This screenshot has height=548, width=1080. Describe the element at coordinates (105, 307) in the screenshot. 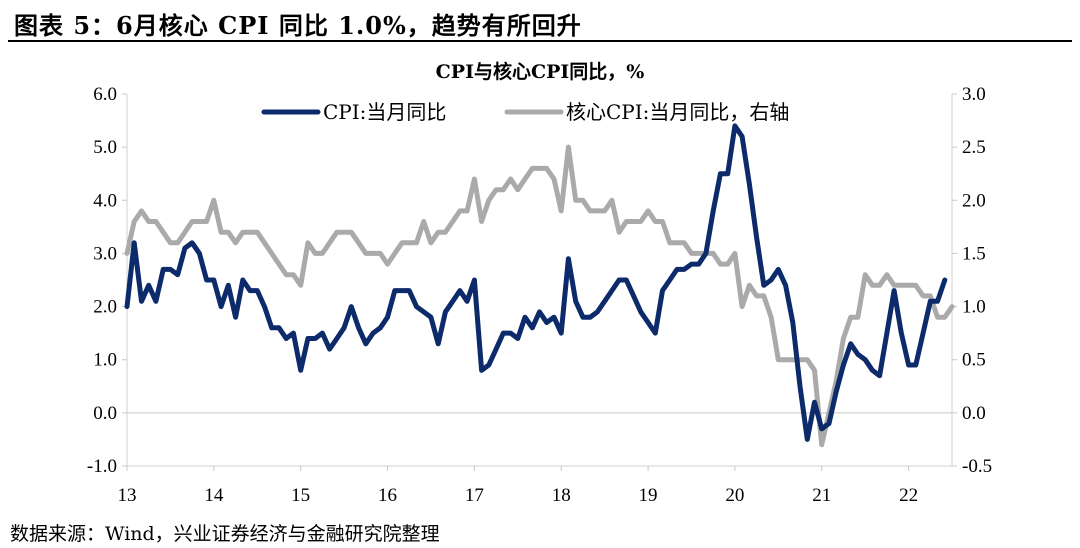

I see `y-left-tick-label: 2.0` at that location.